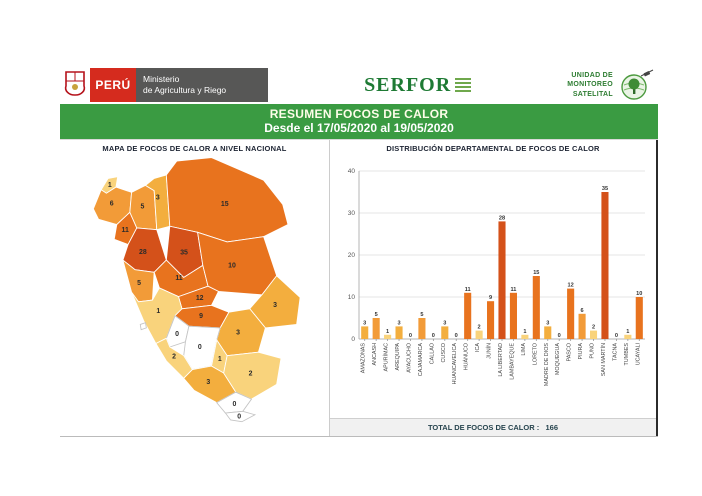  I want to click on total-strip: TOTAL DE FOCOS DE CALOR : 166, so click(493, 427).